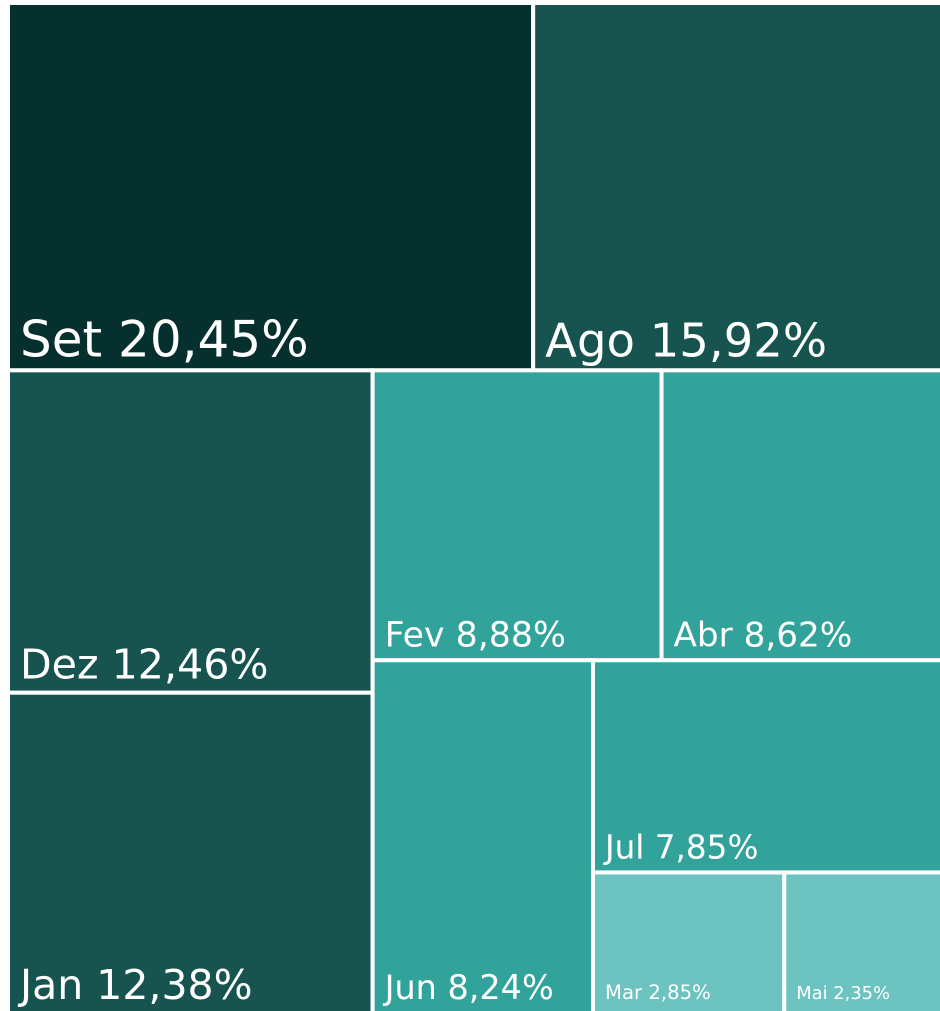 The height and width of the screenshot is (1011, 940). Describe the element at coordinates (679, 992) in the screenshot. I see `tile-value: 2,85%` at that location.